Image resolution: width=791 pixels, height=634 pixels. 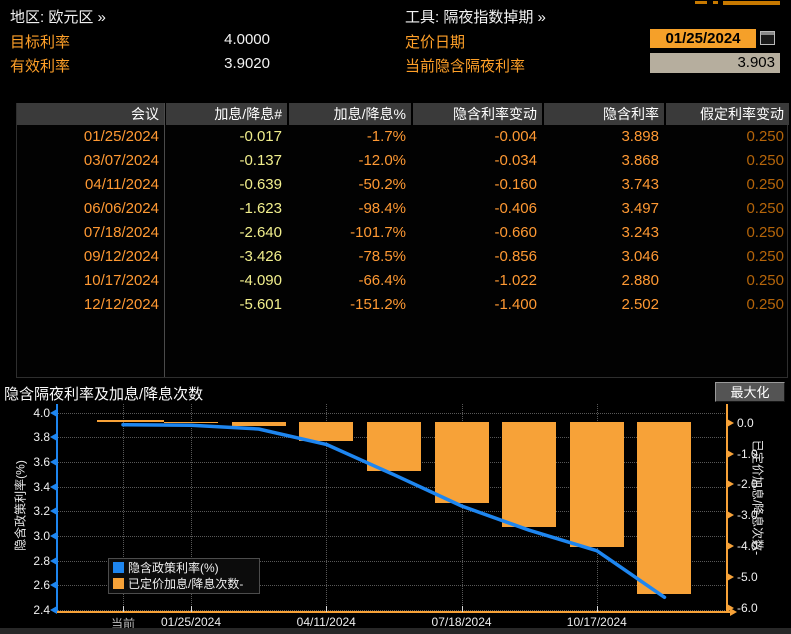 I want to click on table-cell: -4.090, so click(x=260, y=280).